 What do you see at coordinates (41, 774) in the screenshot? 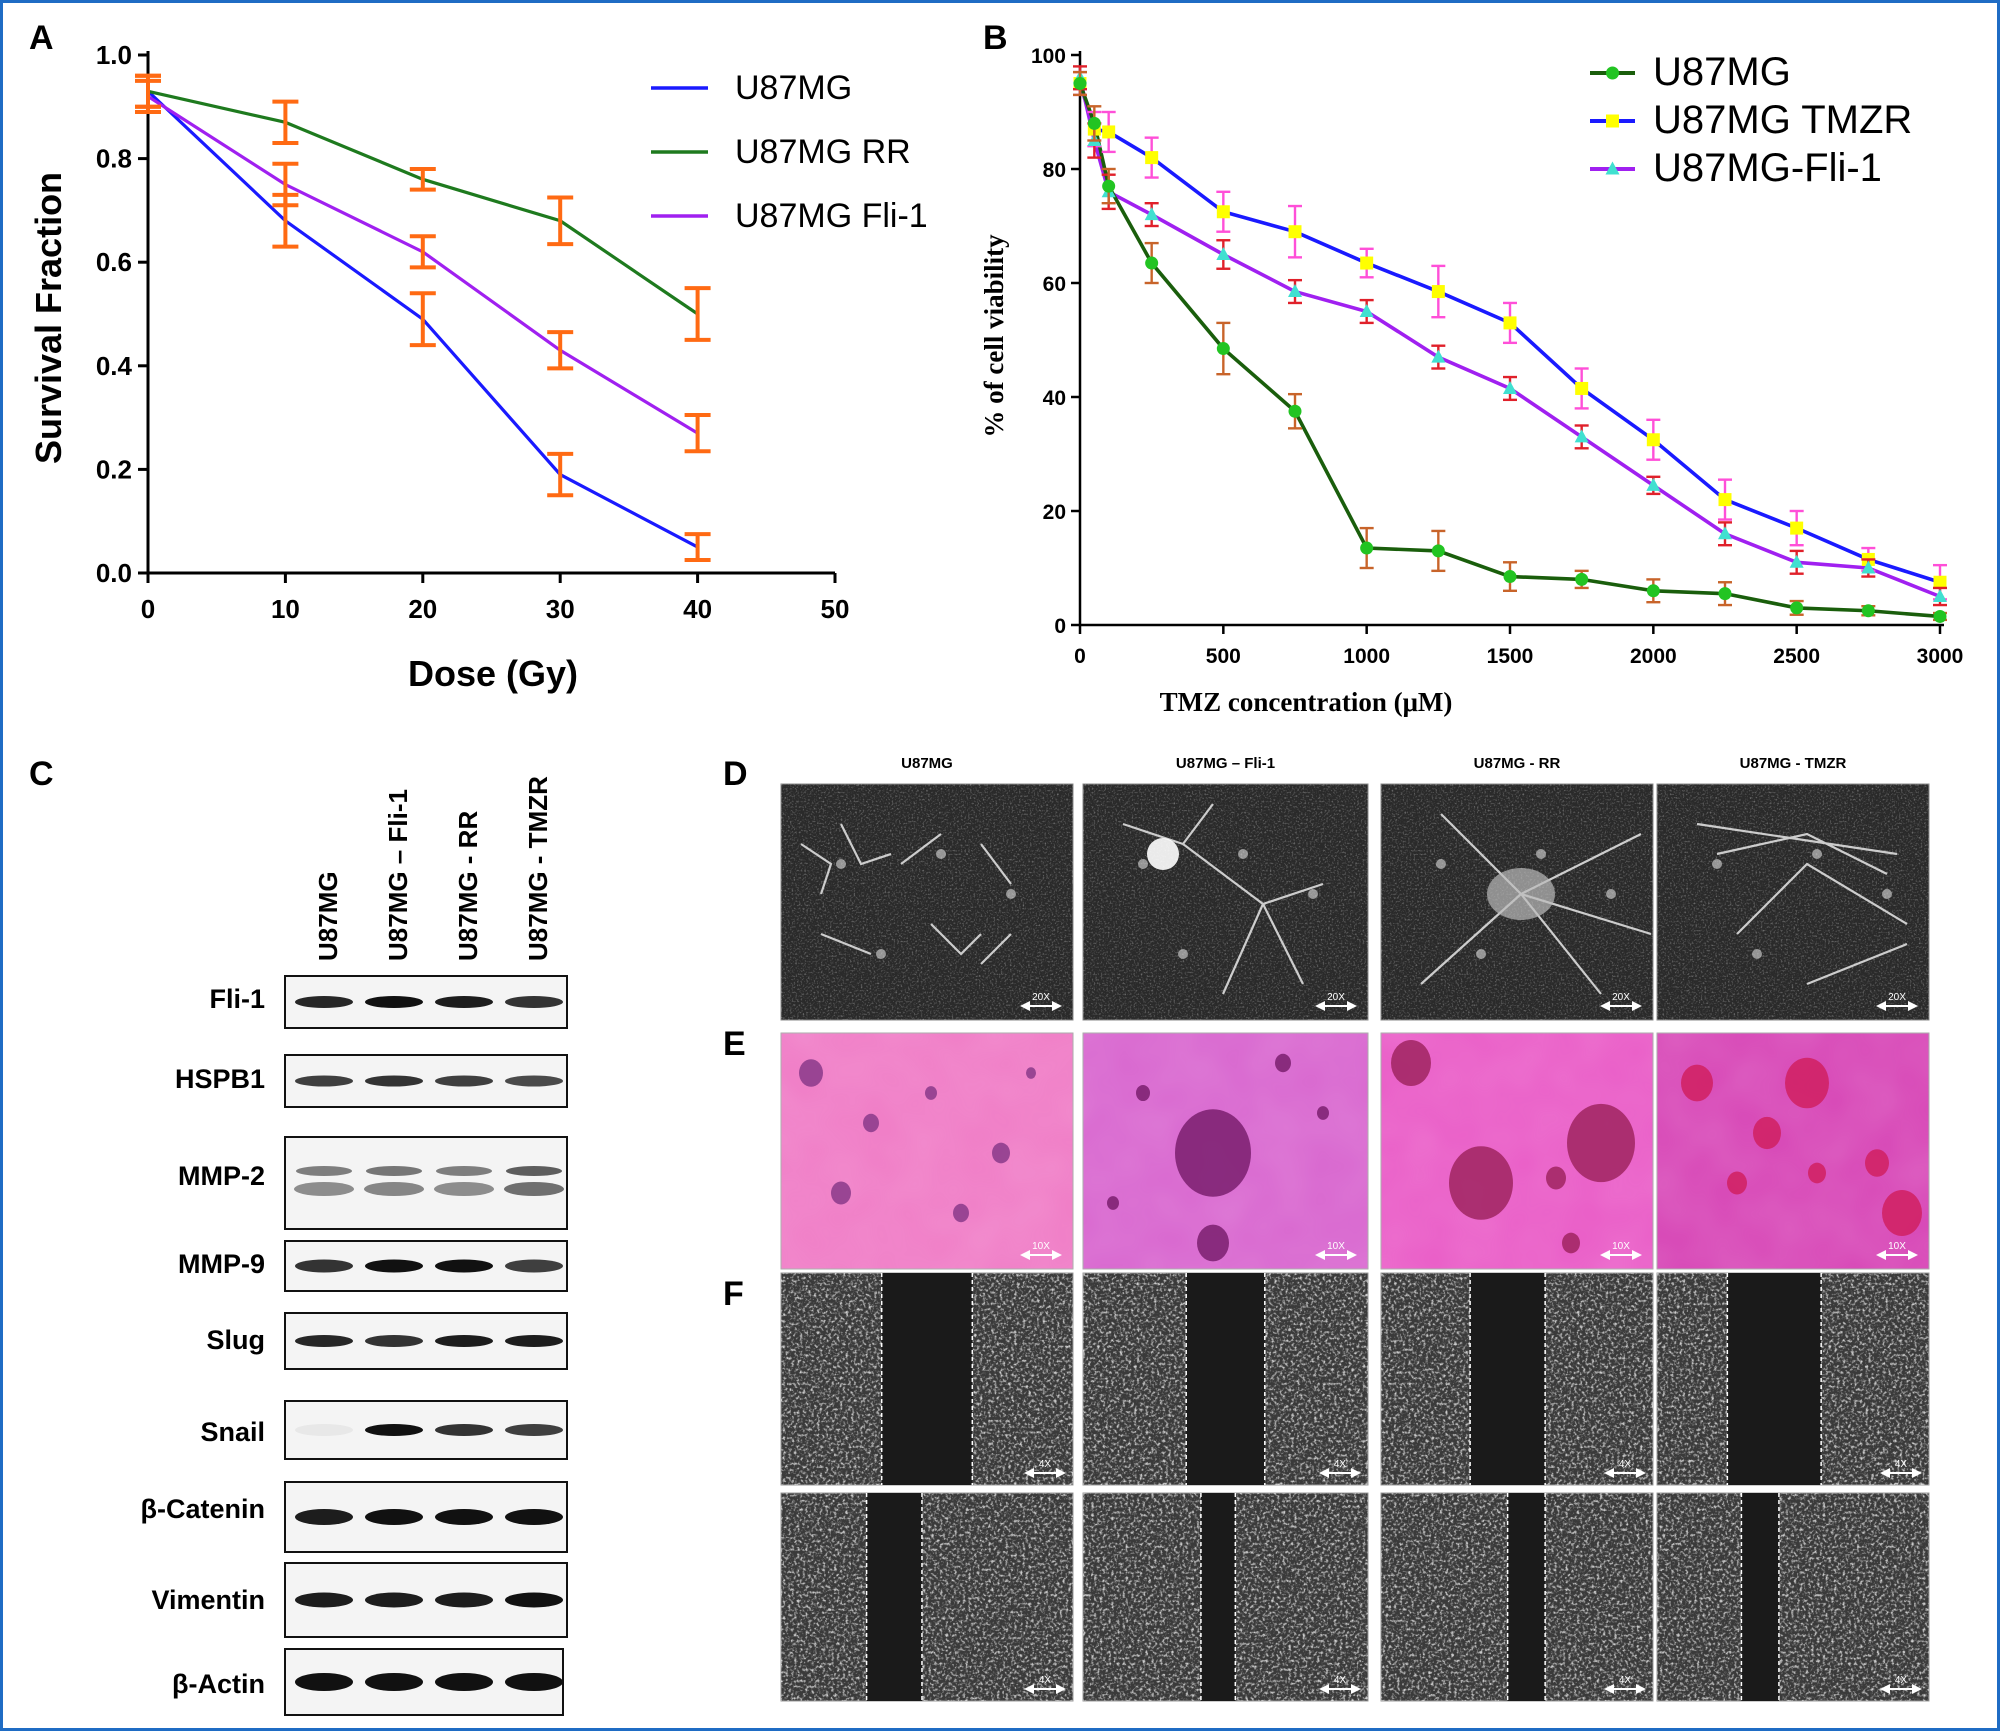
I see `panel-c-letter: C` at bounding box center [41, 774].